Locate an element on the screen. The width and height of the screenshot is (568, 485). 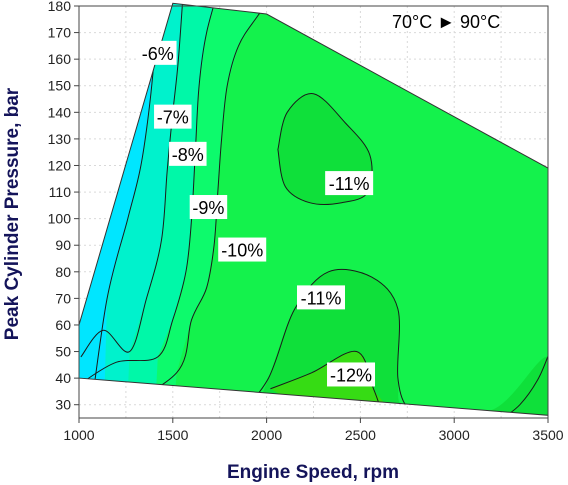
y-tick-label: 150 is located at coordinates (60, 86).